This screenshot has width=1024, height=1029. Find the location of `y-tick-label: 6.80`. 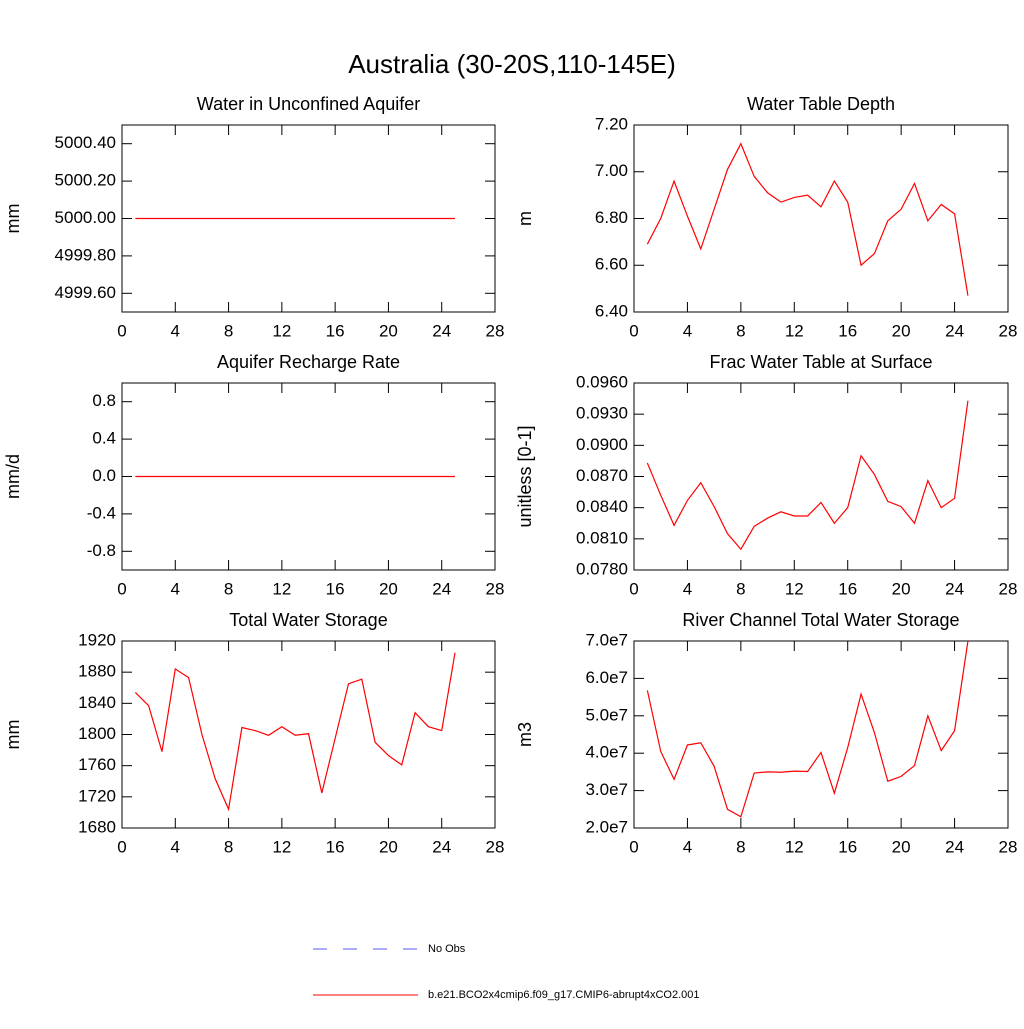

y-tick-label: 6.80 is located at coordinates (611, 217).